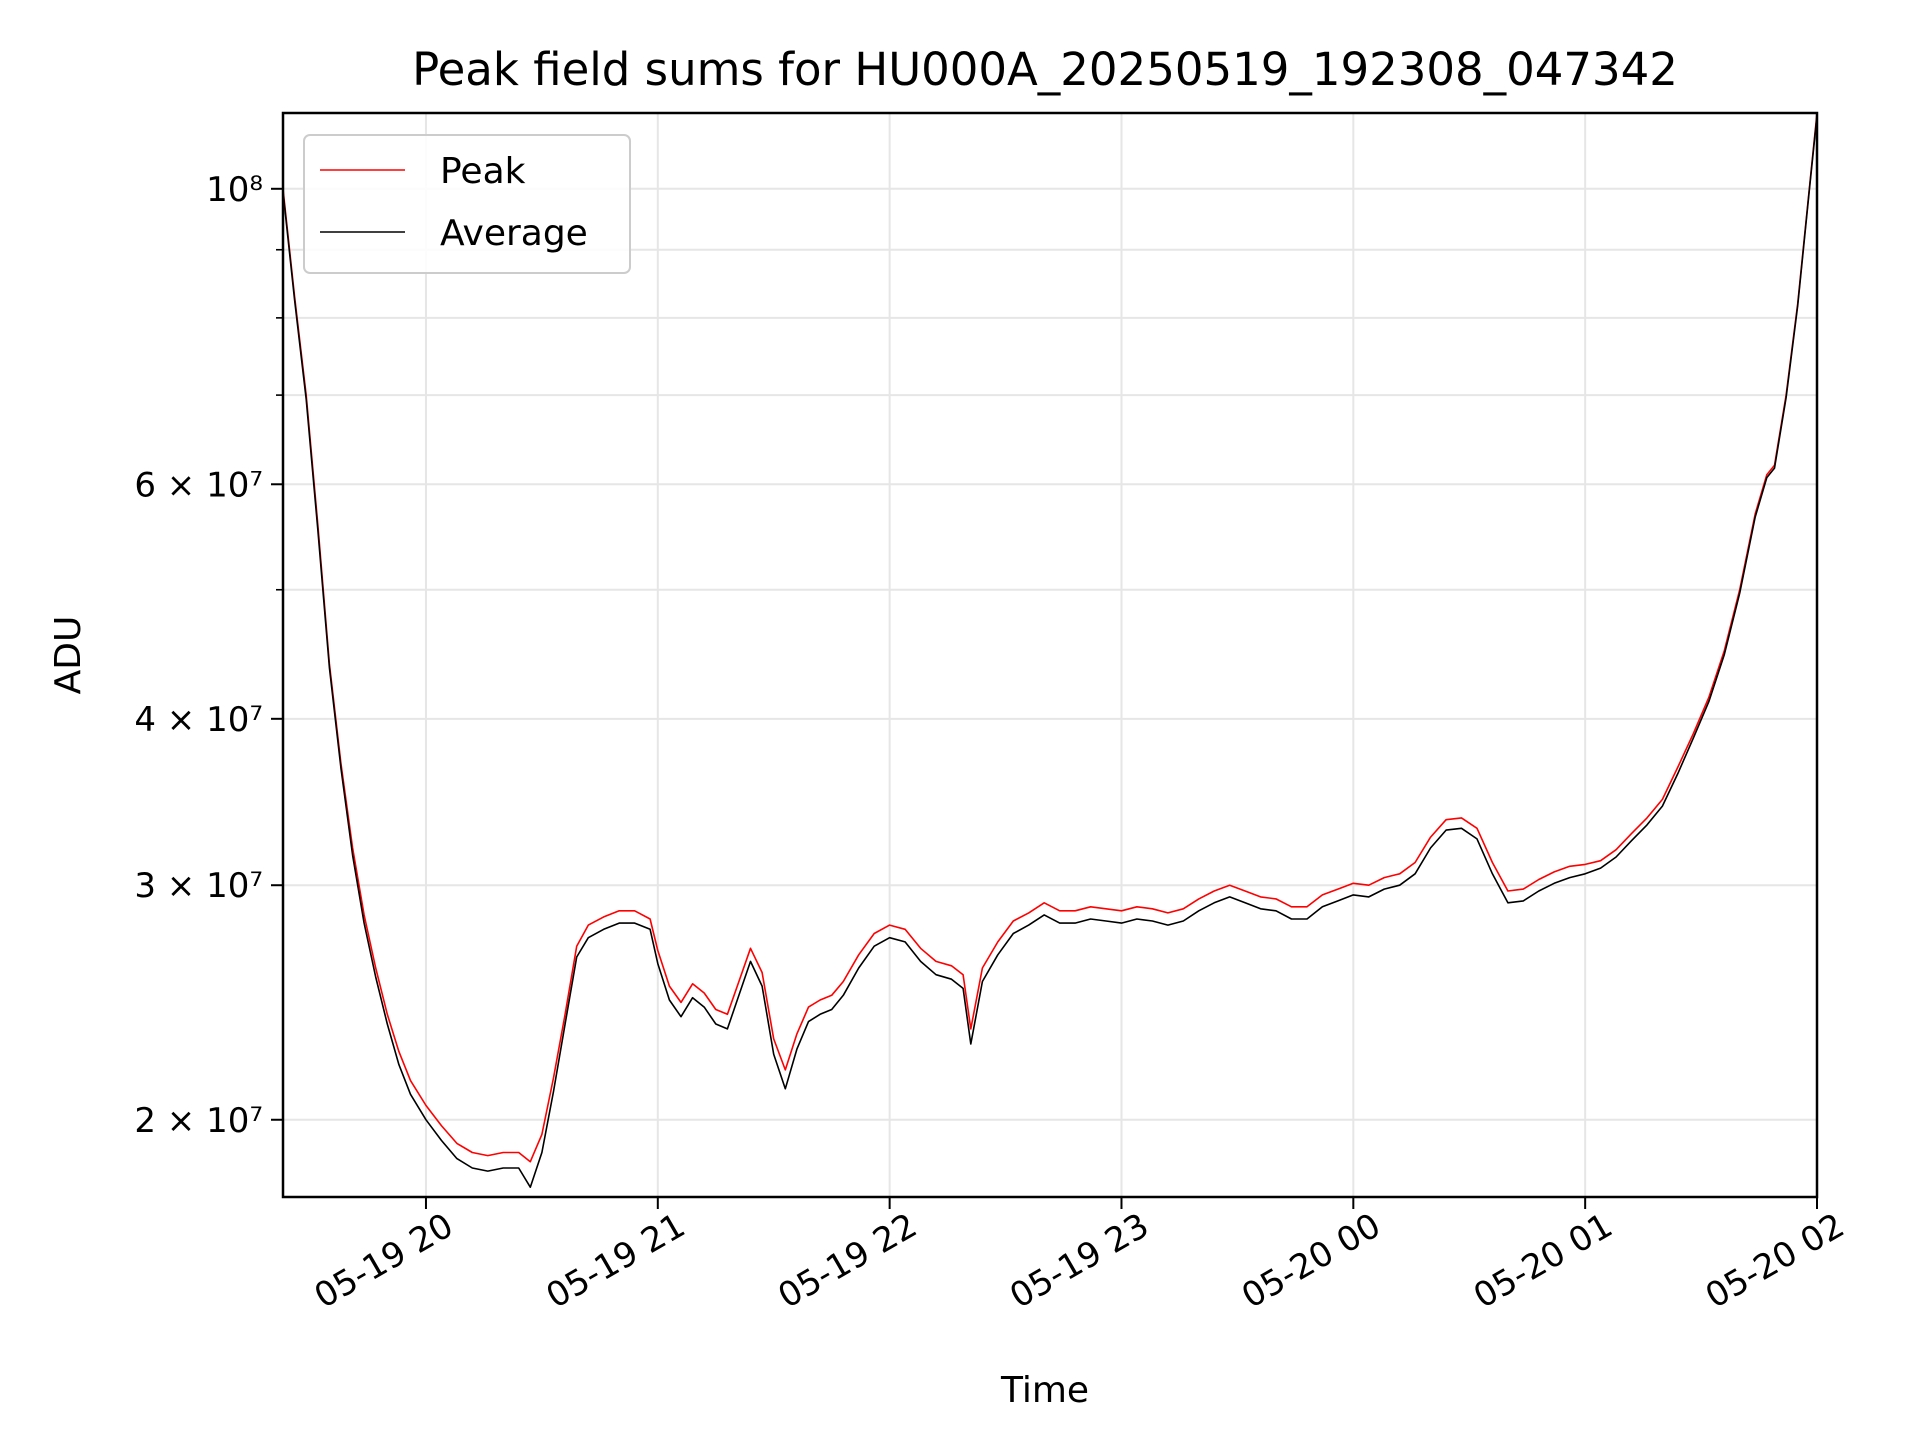 The height and width of the screenshot is (1445, 1920). I want to click on legend-label-average: Average, so click(514, 233).